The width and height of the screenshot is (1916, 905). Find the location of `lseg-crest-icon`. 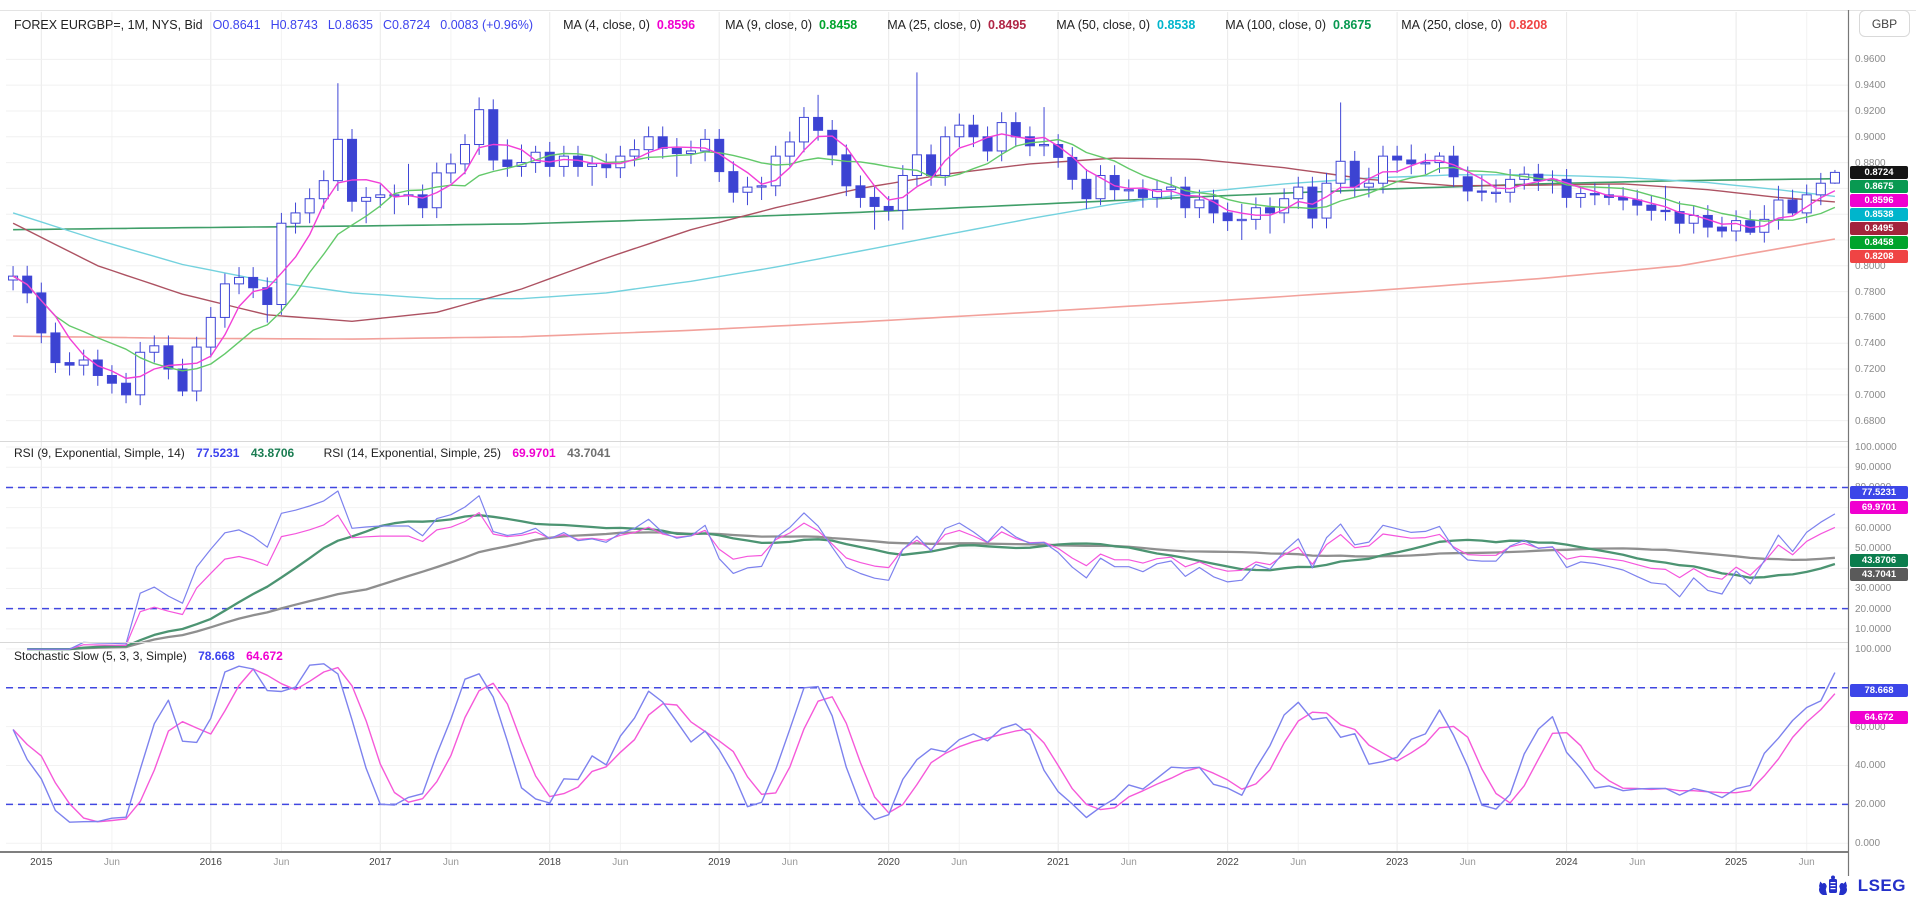

lseg-crest-icon is located at coordinates (1832, 885).